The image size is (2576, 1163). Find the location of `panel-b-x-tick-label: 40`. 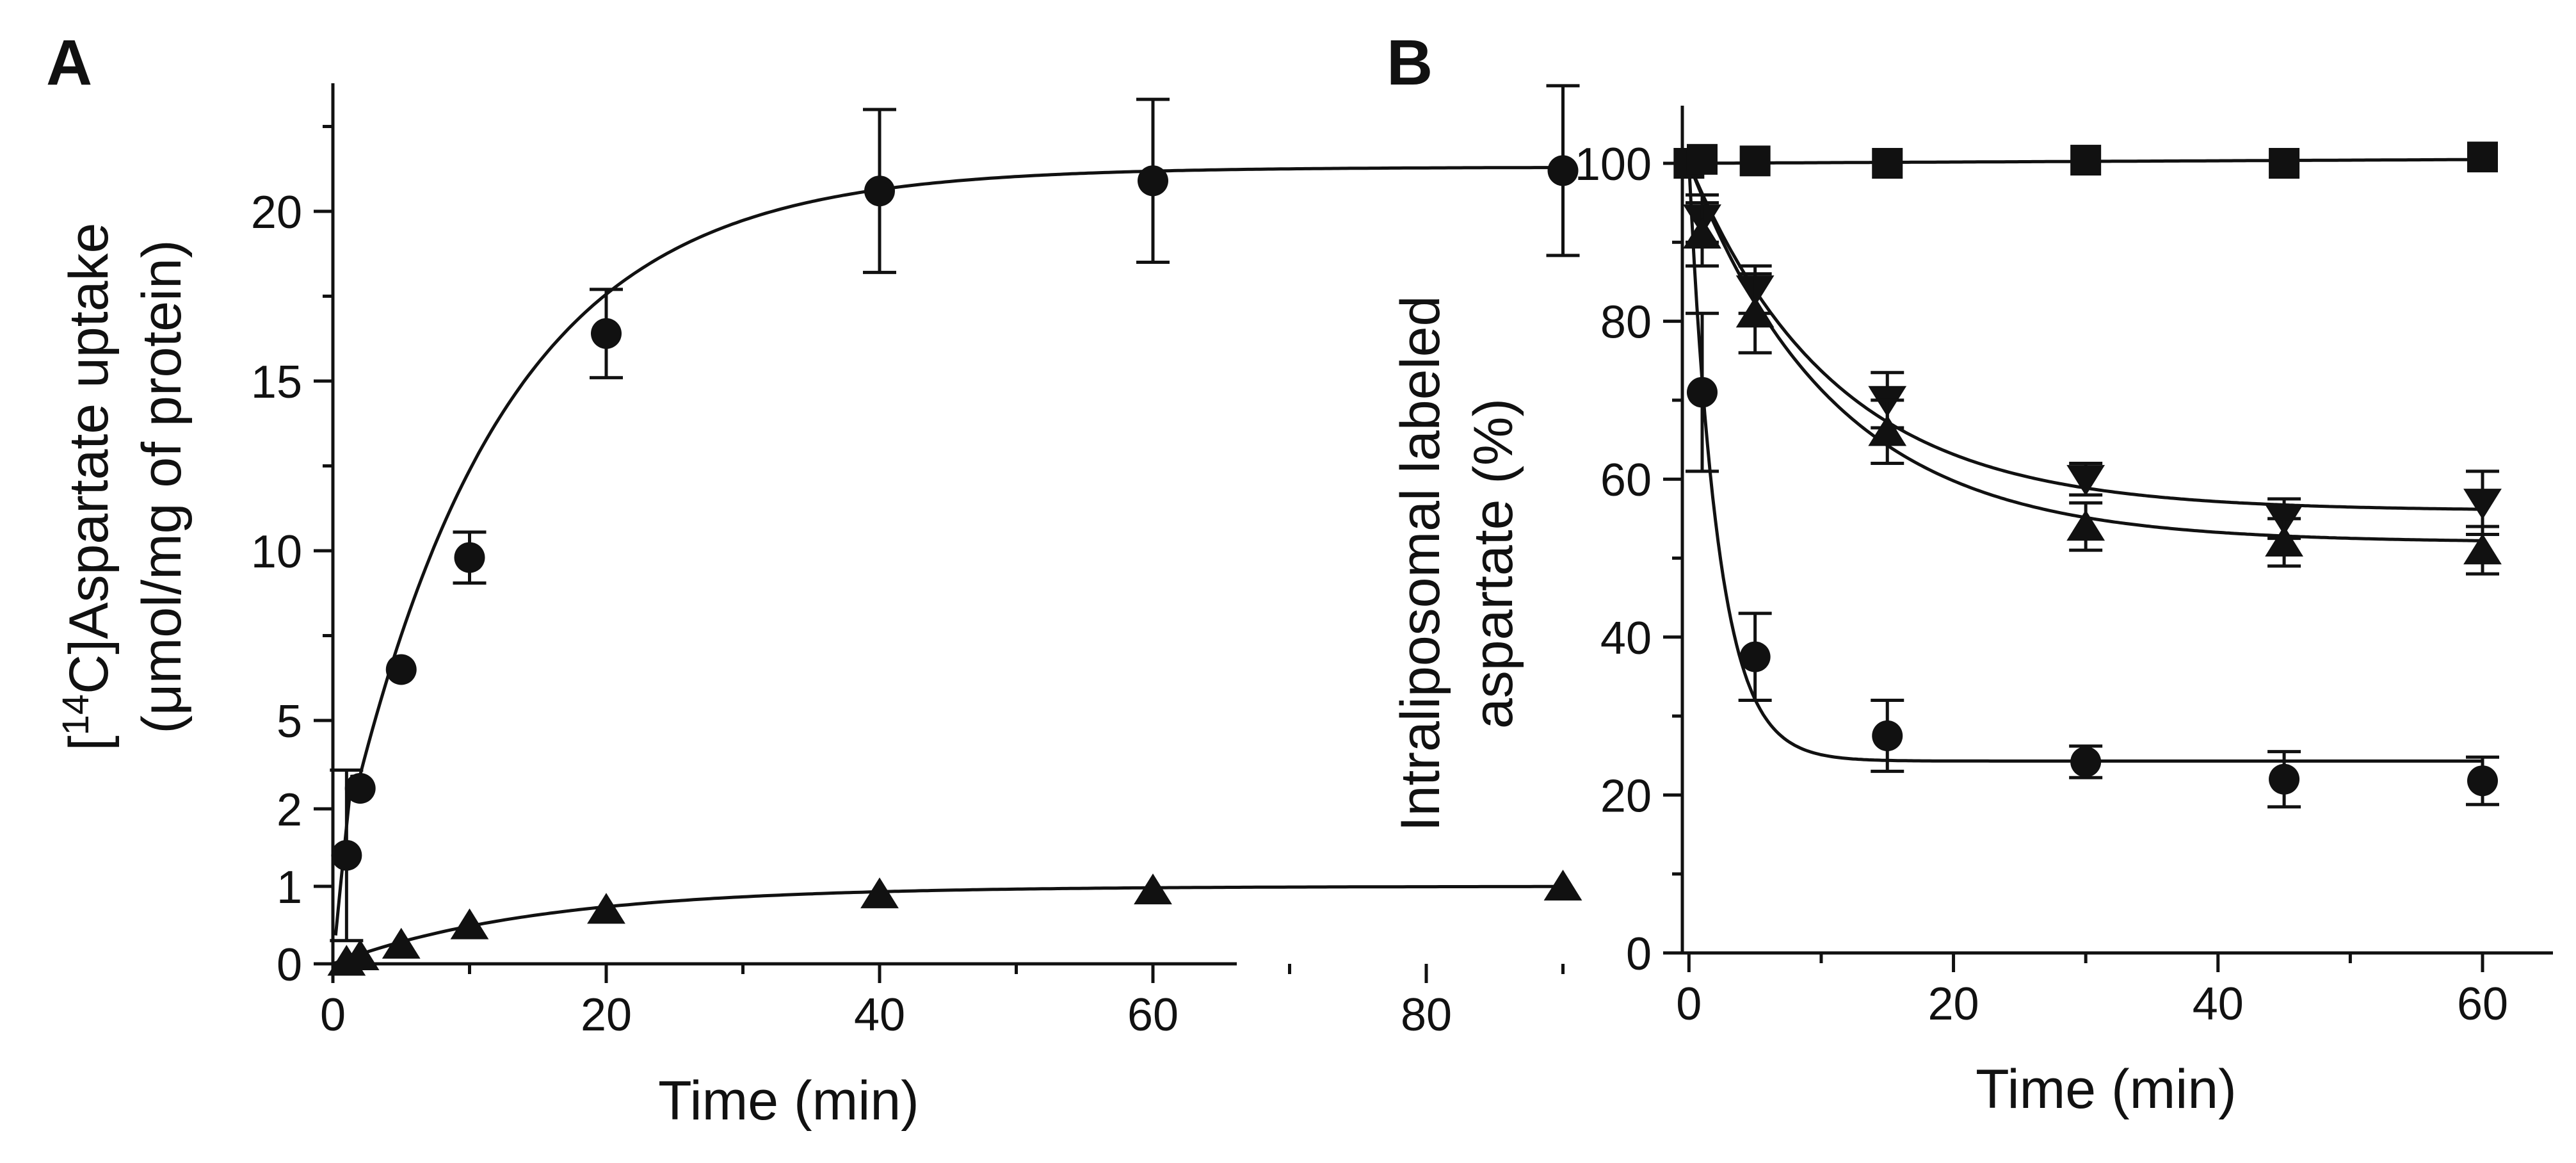

panel-b-x-tick-label: 40 is located at coordinates (2218, 1004).